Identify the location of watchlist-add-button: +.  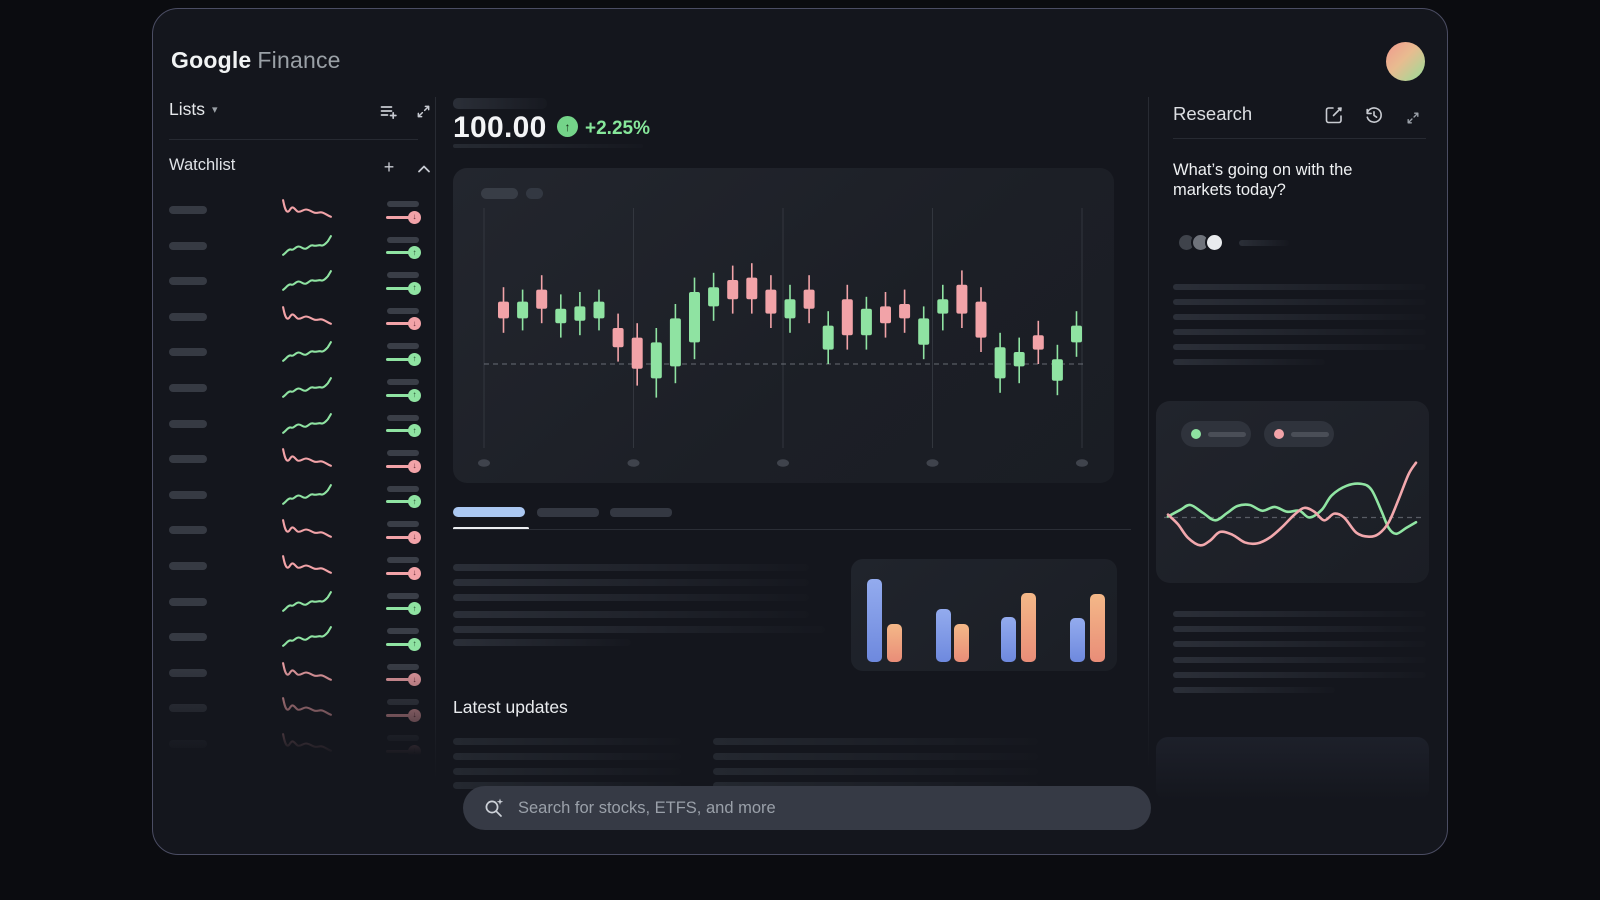
(389, 167).